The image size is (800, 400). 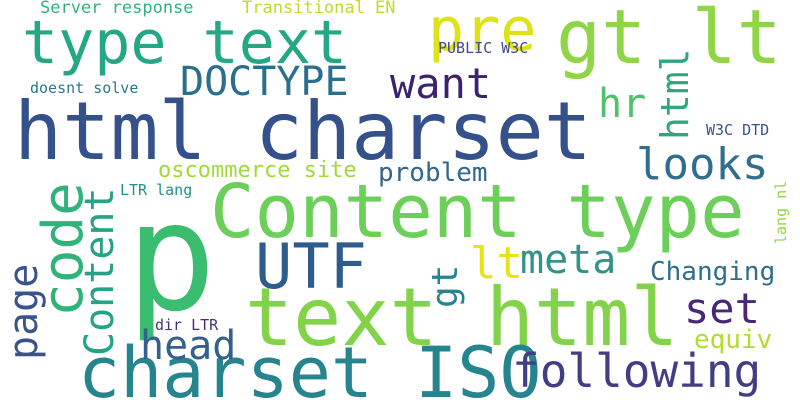 What do you see at coordinates (156, 190) in the screenshot?
I see `word-ltr-lang: LTR lang` at bounding box center [156, 190].